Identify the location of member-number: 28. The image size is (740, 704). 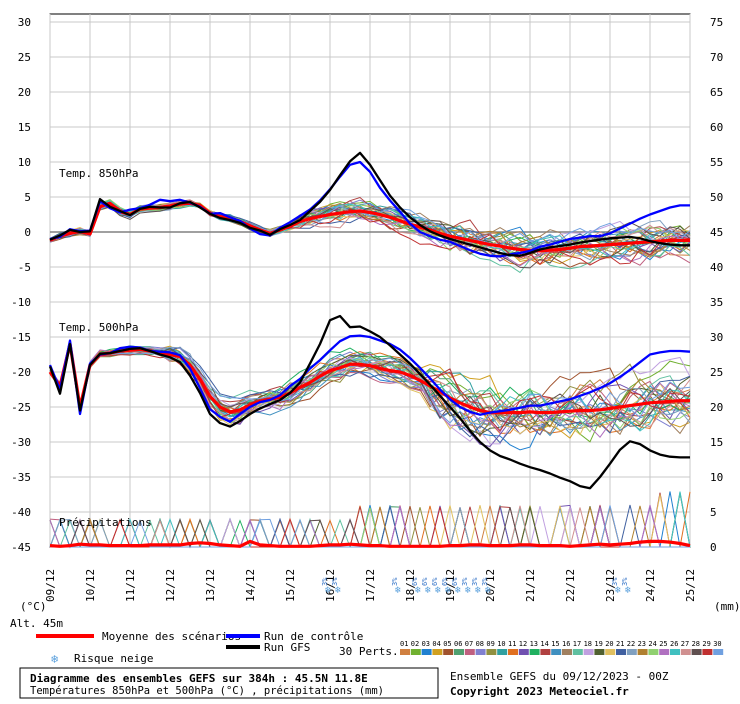
(696, 644).